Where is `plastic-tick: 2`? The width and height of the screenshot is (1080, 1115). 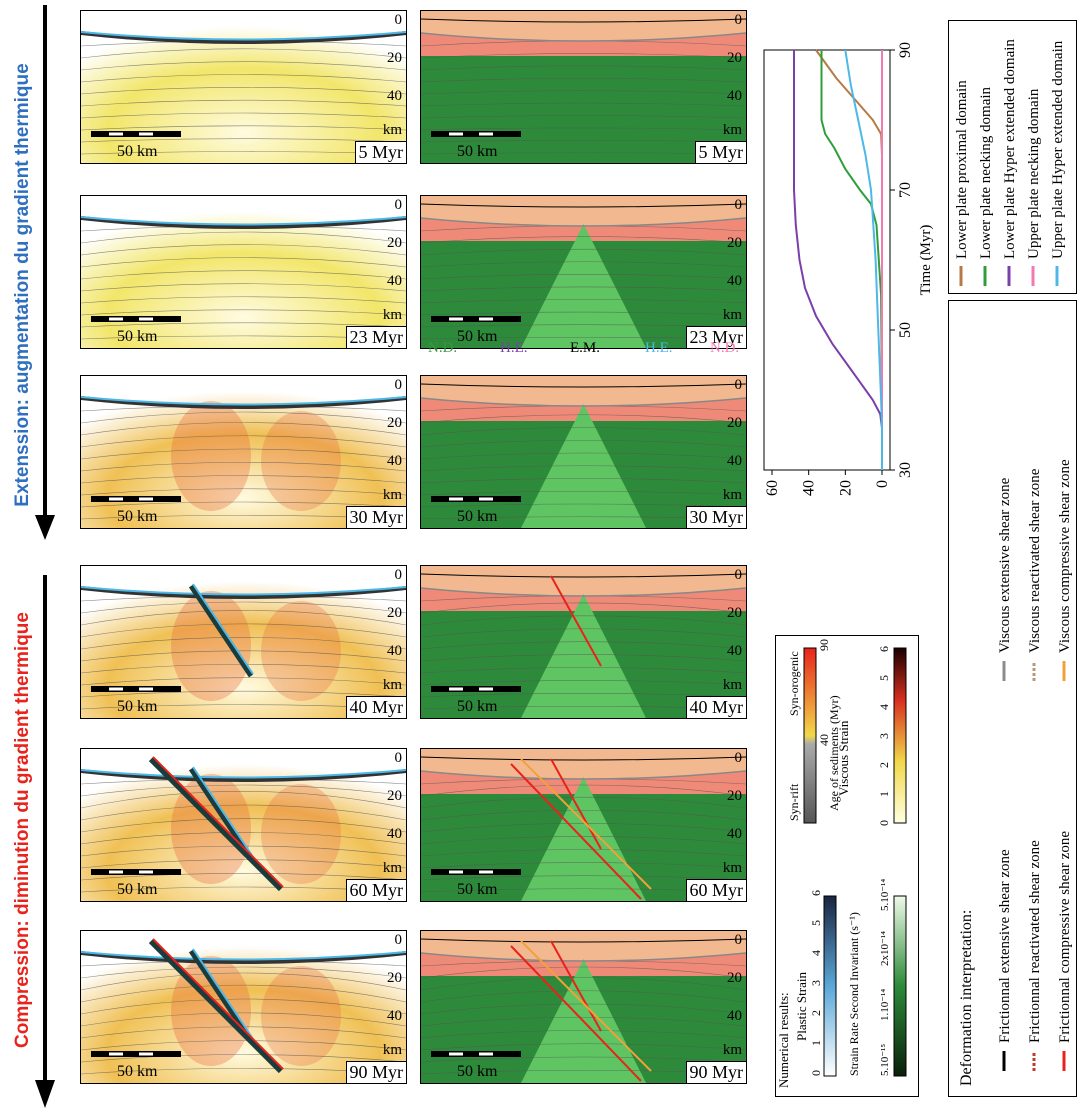
plastic-tick: 2 is located at coordinates (816, 1013).